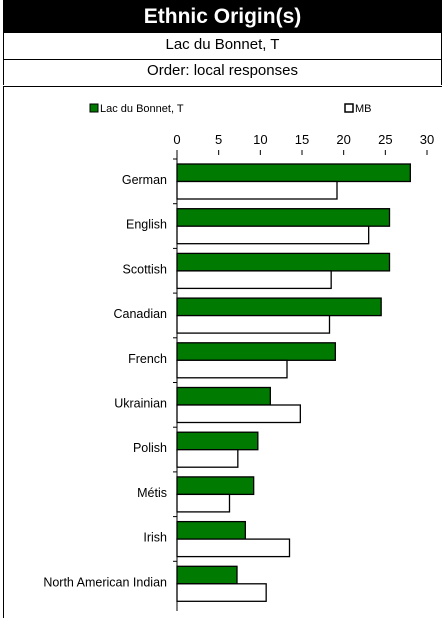 This screenshot has height=618, width=445. What do you see at coordinates (155, 538) in the screenshot?
I see `category-label: Irish` at bounding box center [155, 538].